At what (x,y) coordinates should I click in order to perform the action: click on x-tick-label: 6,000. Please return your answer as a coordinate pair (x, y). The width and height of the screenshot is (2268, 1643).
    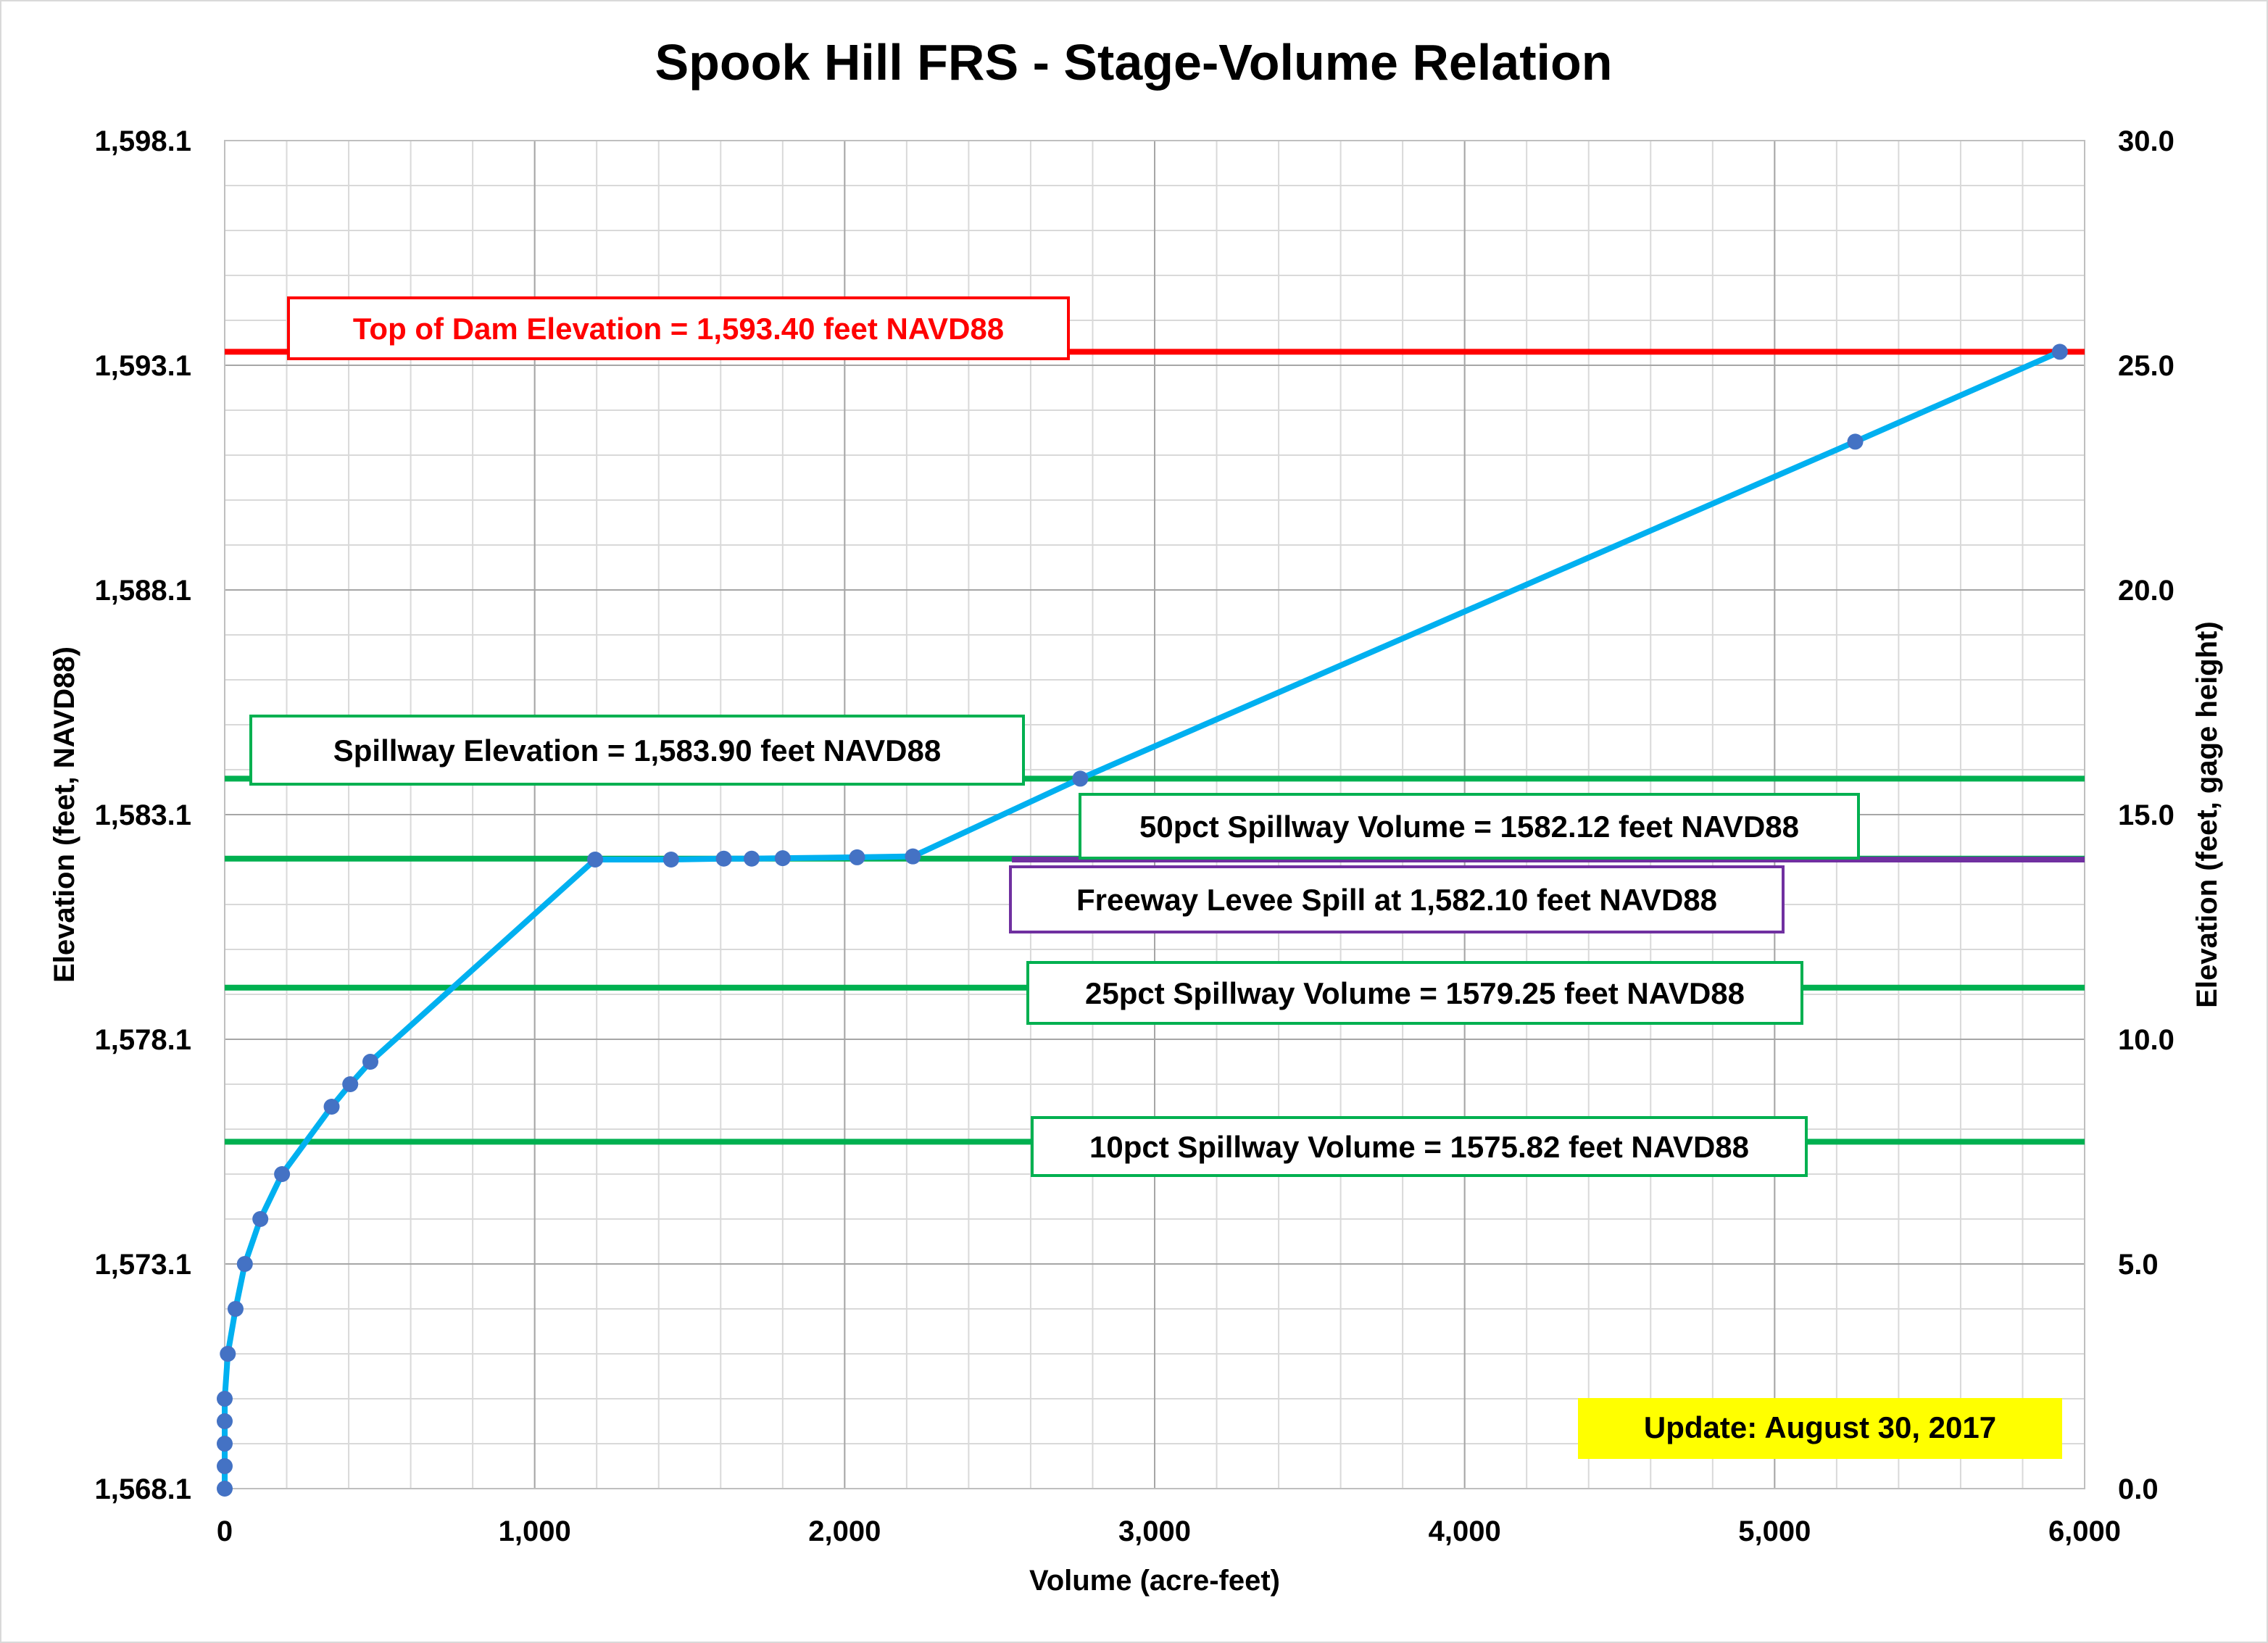
    Looking at the image, I should click on (2084, 1531).